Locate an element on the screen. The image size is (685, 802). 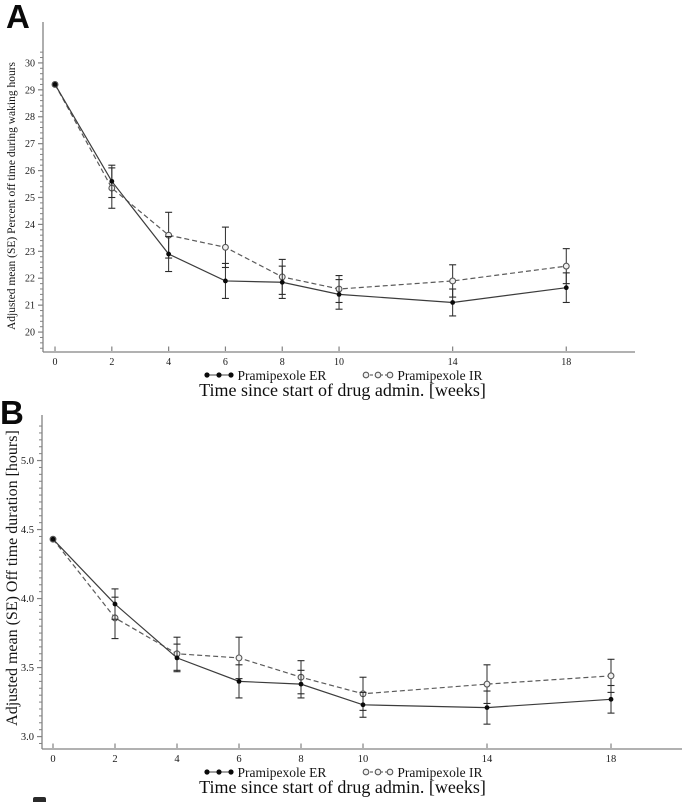
svg-text: 4.5 is located at coordinates (27, 530).